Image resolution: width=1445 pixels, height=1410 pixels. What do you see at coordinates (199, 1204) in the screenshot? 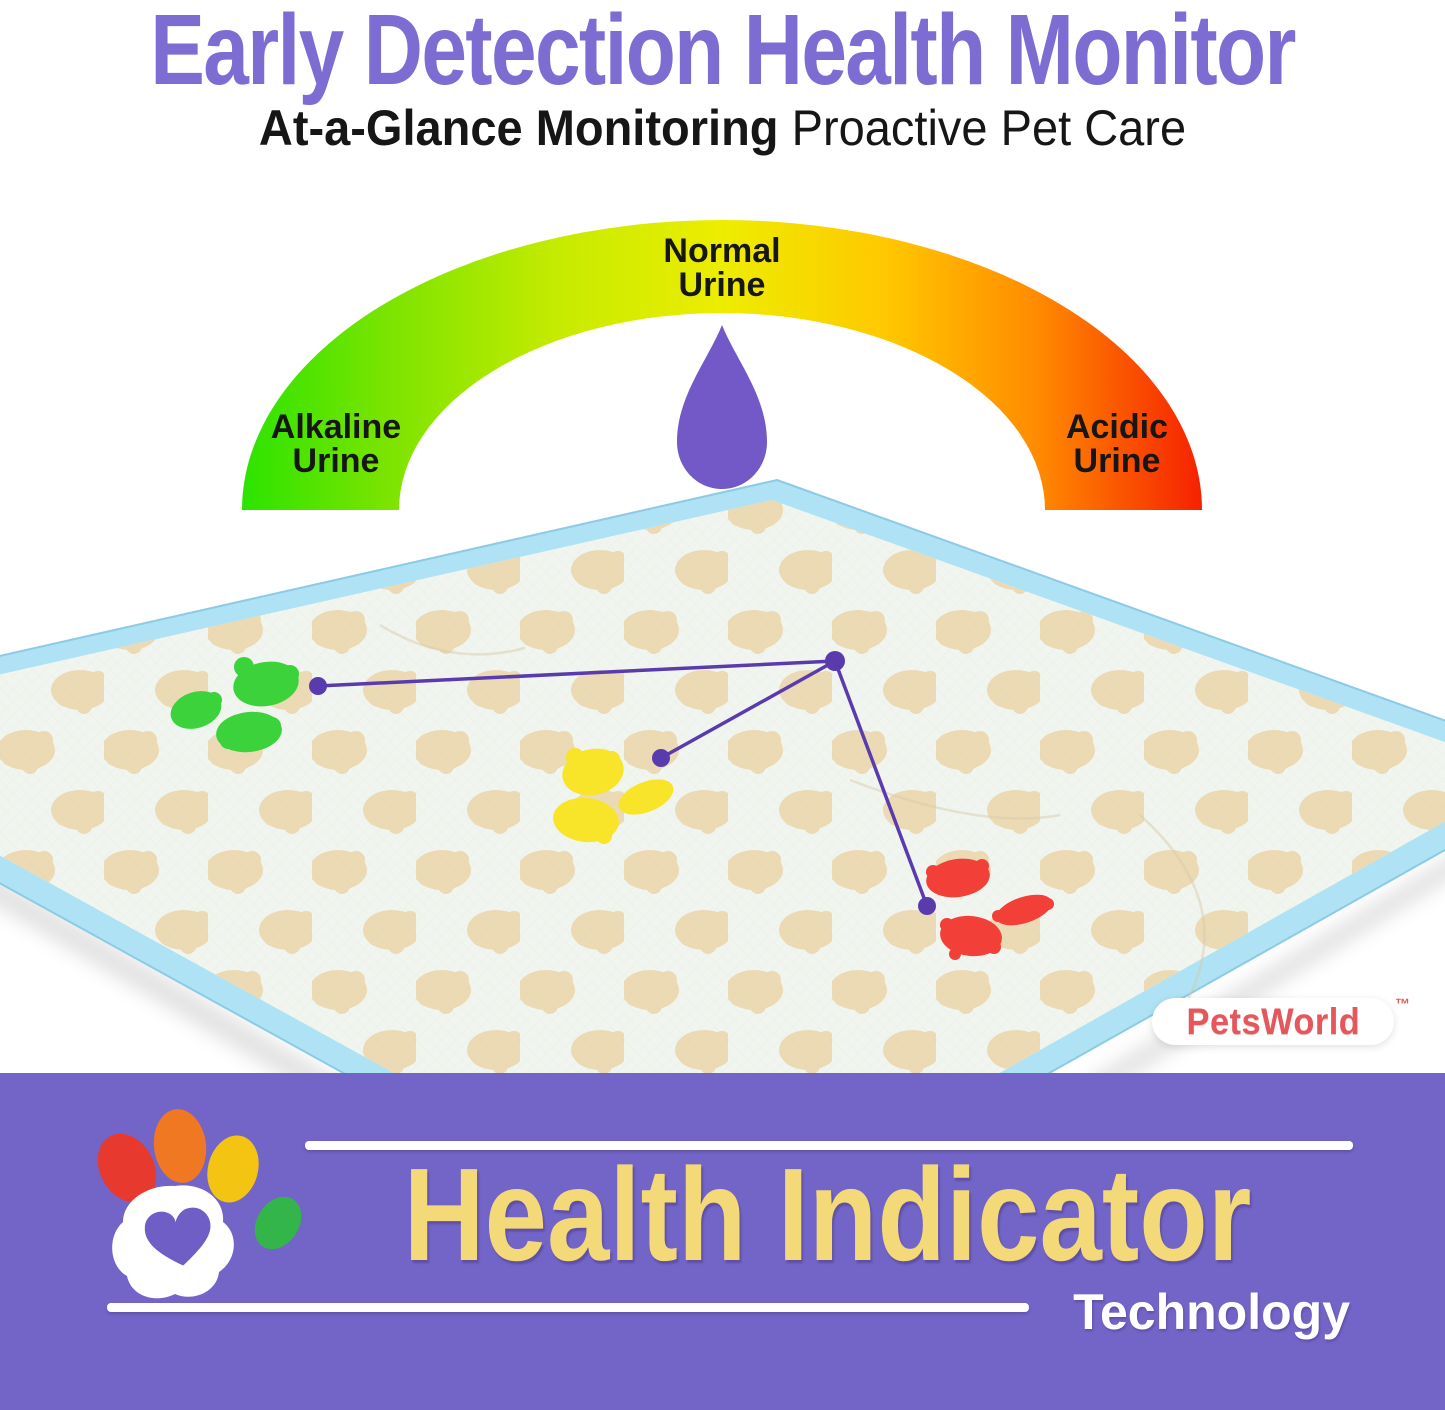
I see `paw-logo-icon` at bounding box center [199, 1204].